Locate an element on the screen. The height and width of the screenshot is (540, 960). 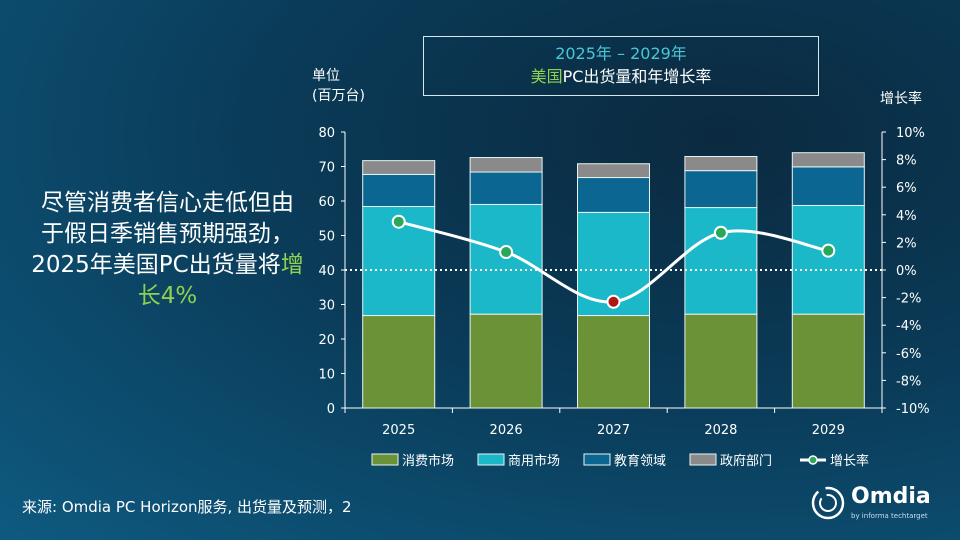
y2-tick-label: -4% is located at coordinates (908, 326).